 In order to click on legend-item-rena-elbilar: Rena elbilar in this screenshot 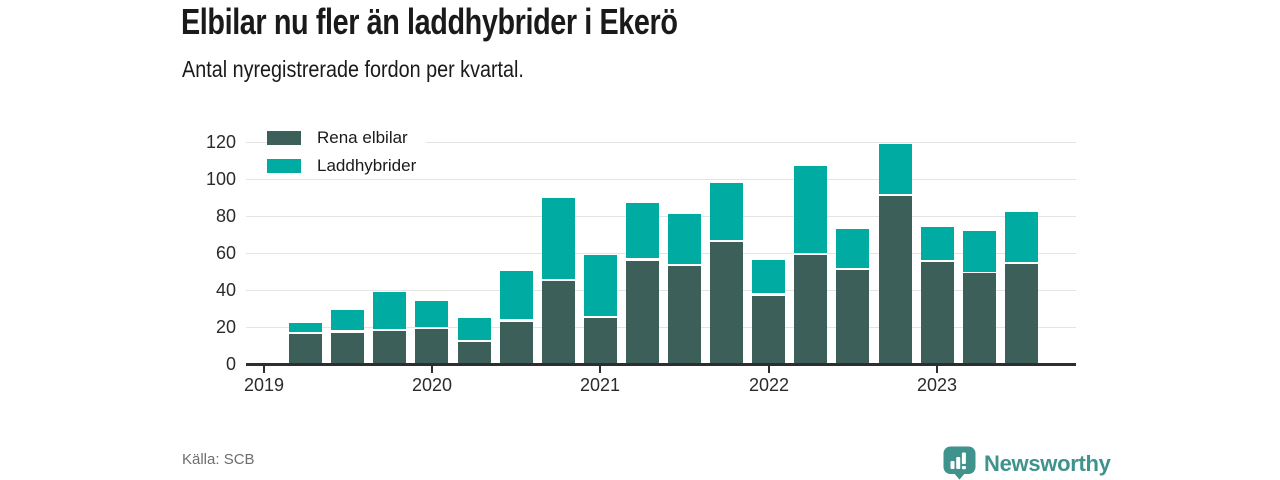, I will do `click(347, 137)`.